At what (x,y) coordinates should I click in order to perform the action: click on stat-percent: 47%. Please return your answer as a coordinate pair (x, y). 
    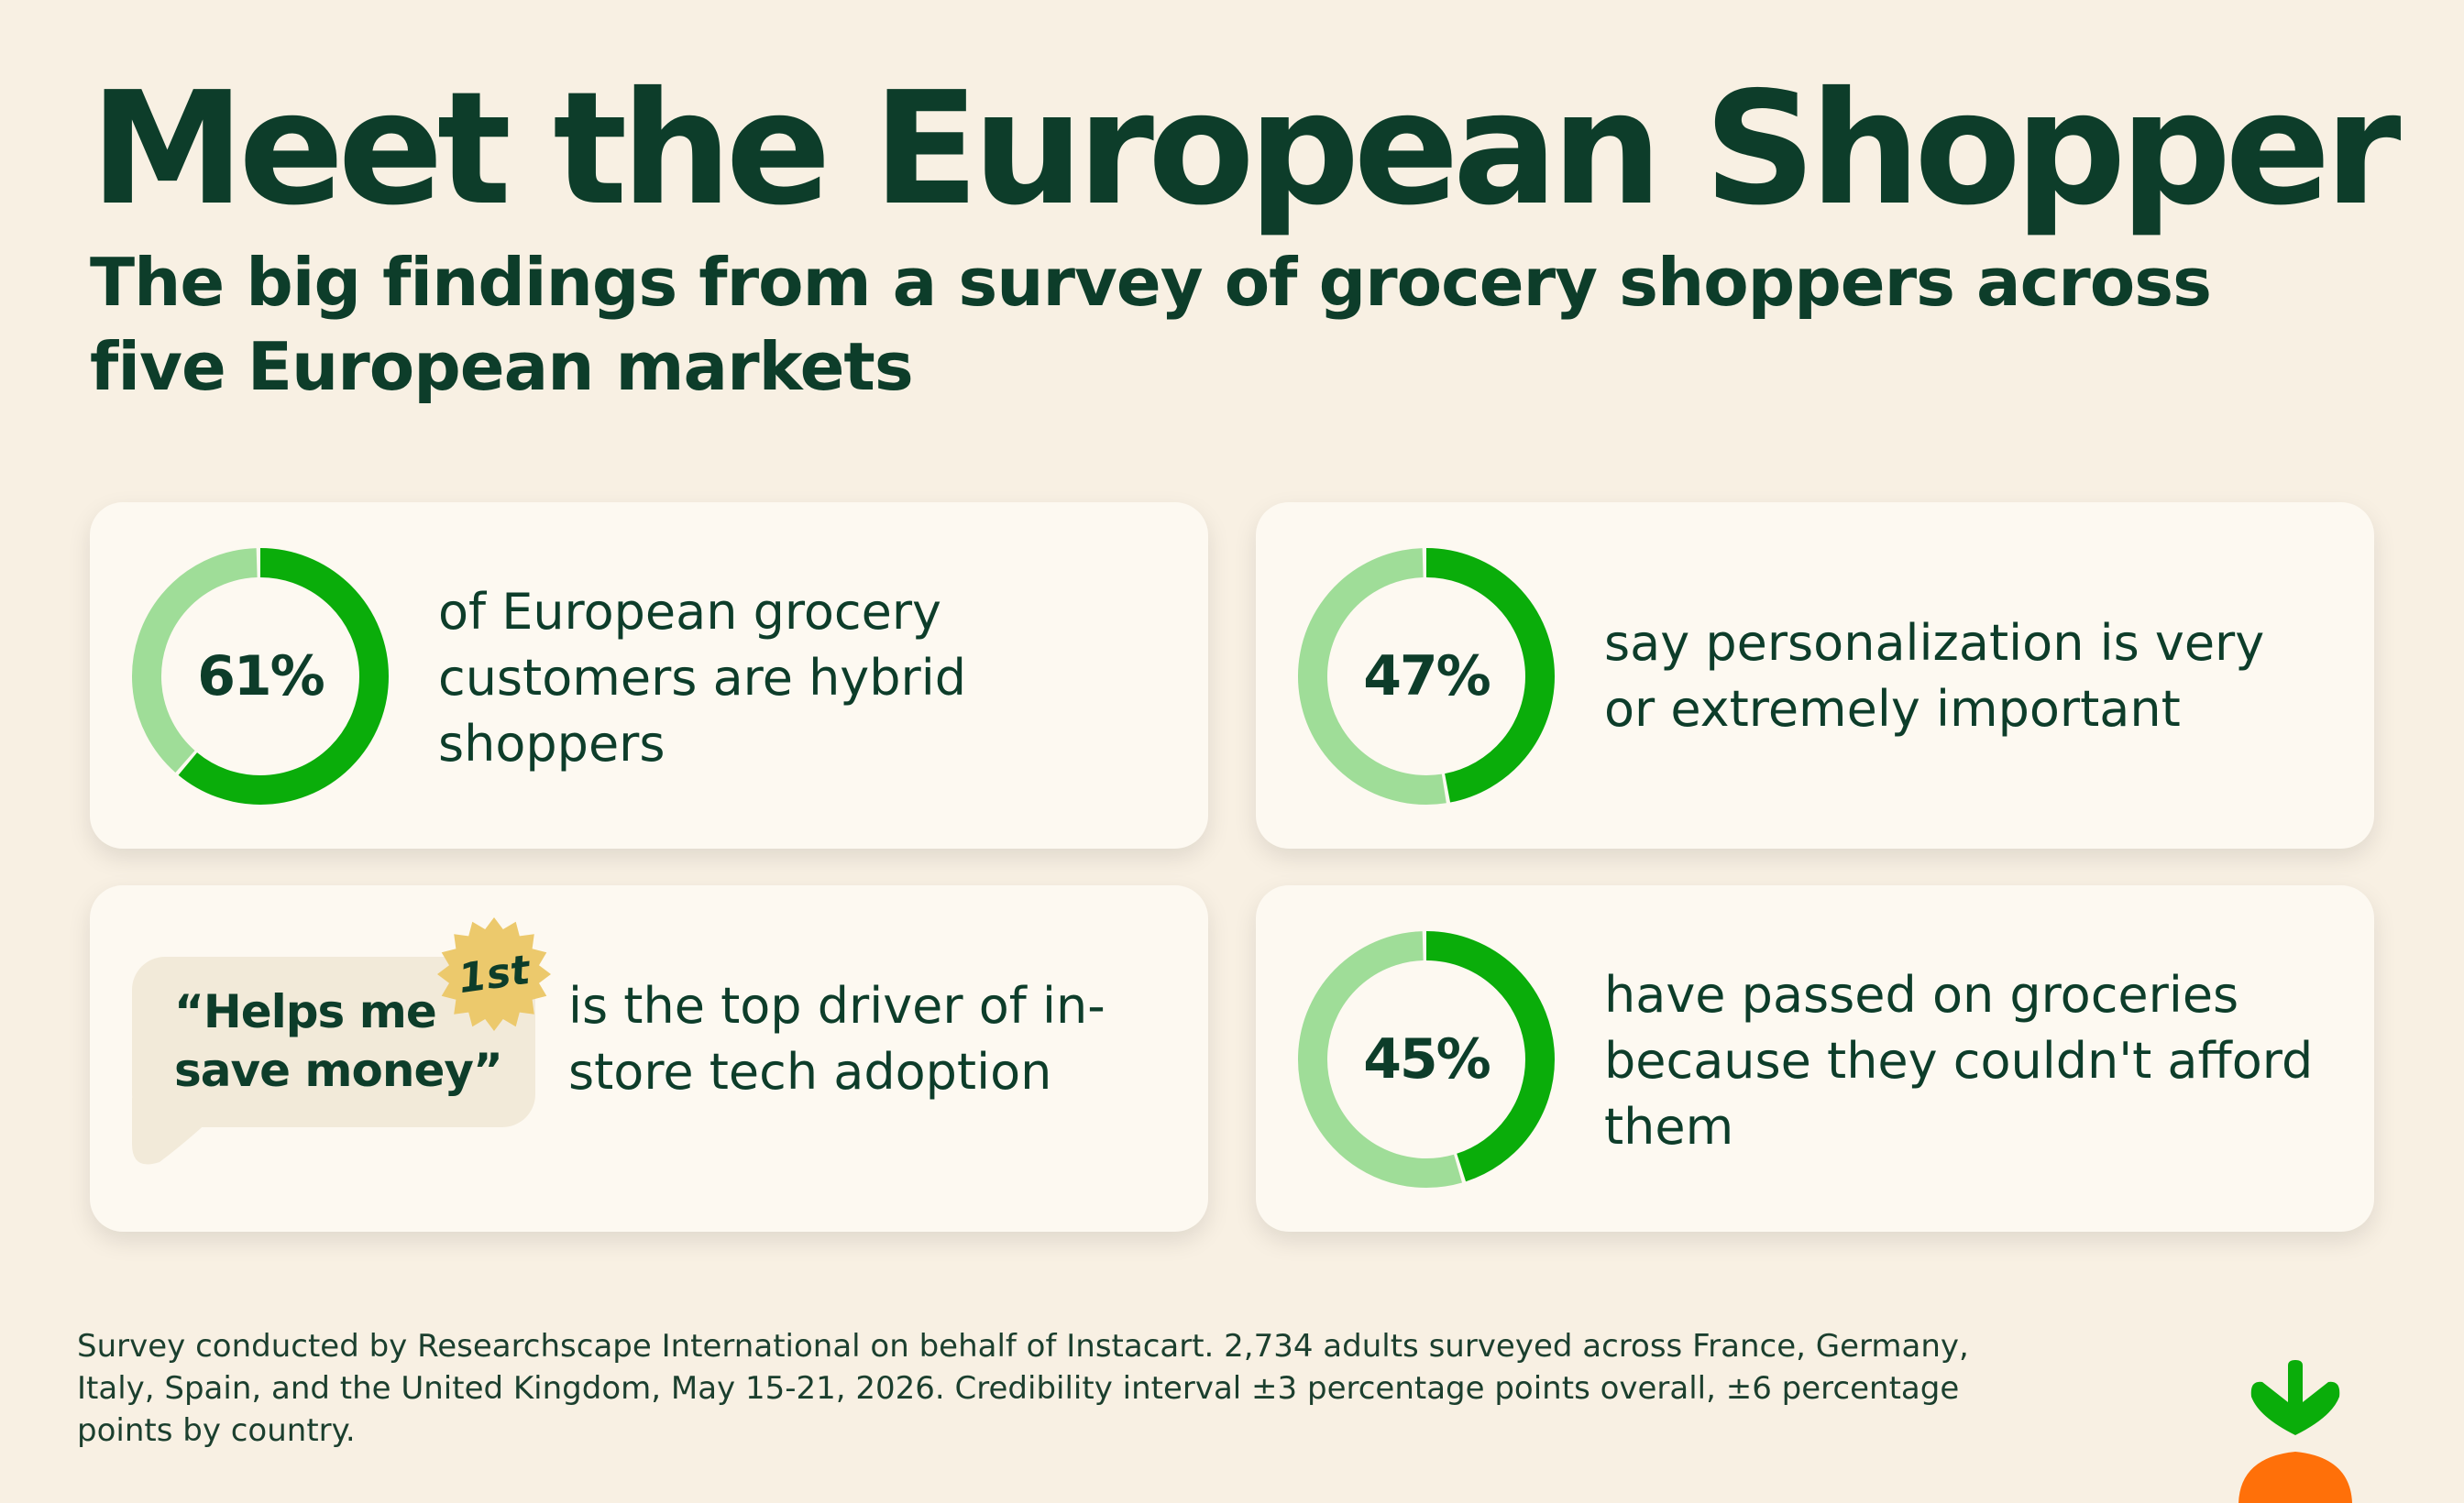
    Looking at the image, I should click on (1427, 676).